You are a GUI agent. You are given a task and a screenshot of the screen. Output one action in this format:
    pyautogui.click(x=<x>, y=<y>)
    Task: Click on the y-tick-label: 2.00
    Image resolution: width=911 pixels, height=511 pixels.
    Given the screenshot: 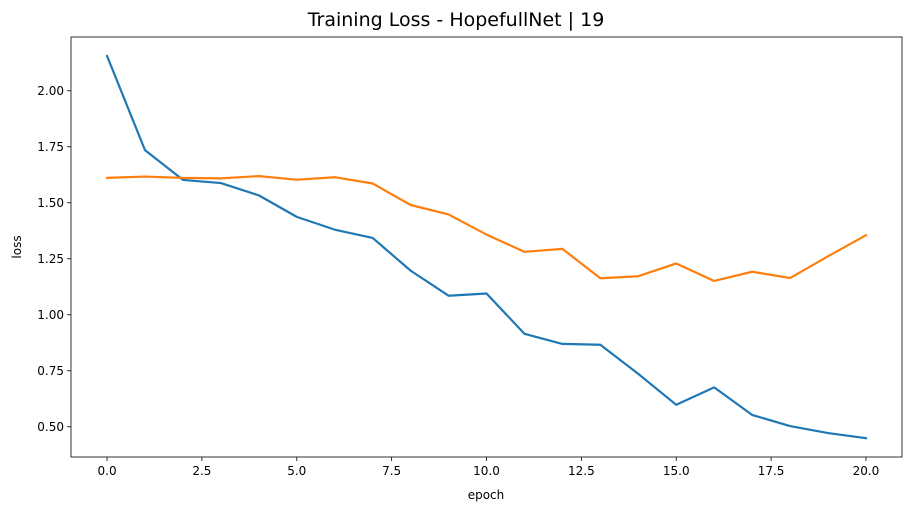 What is the action you would take?
    pyautogui.click(x=50, y=91)
    